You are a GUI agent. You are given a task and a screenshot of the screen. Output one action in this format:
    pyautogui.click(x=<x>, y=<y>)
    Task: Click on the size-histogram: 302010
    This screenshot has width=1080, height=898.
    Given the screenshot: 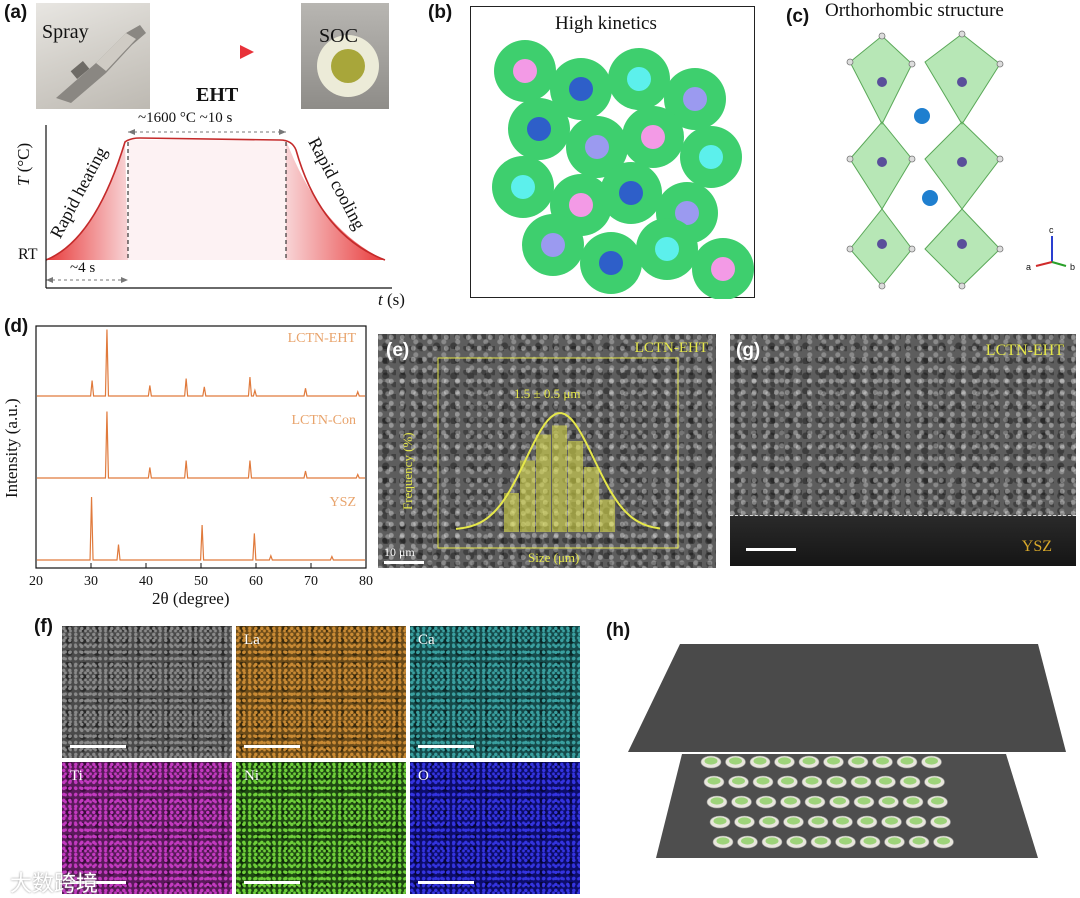 What is the action you would take?
    pyautogui.click(x=558, y=453)
    